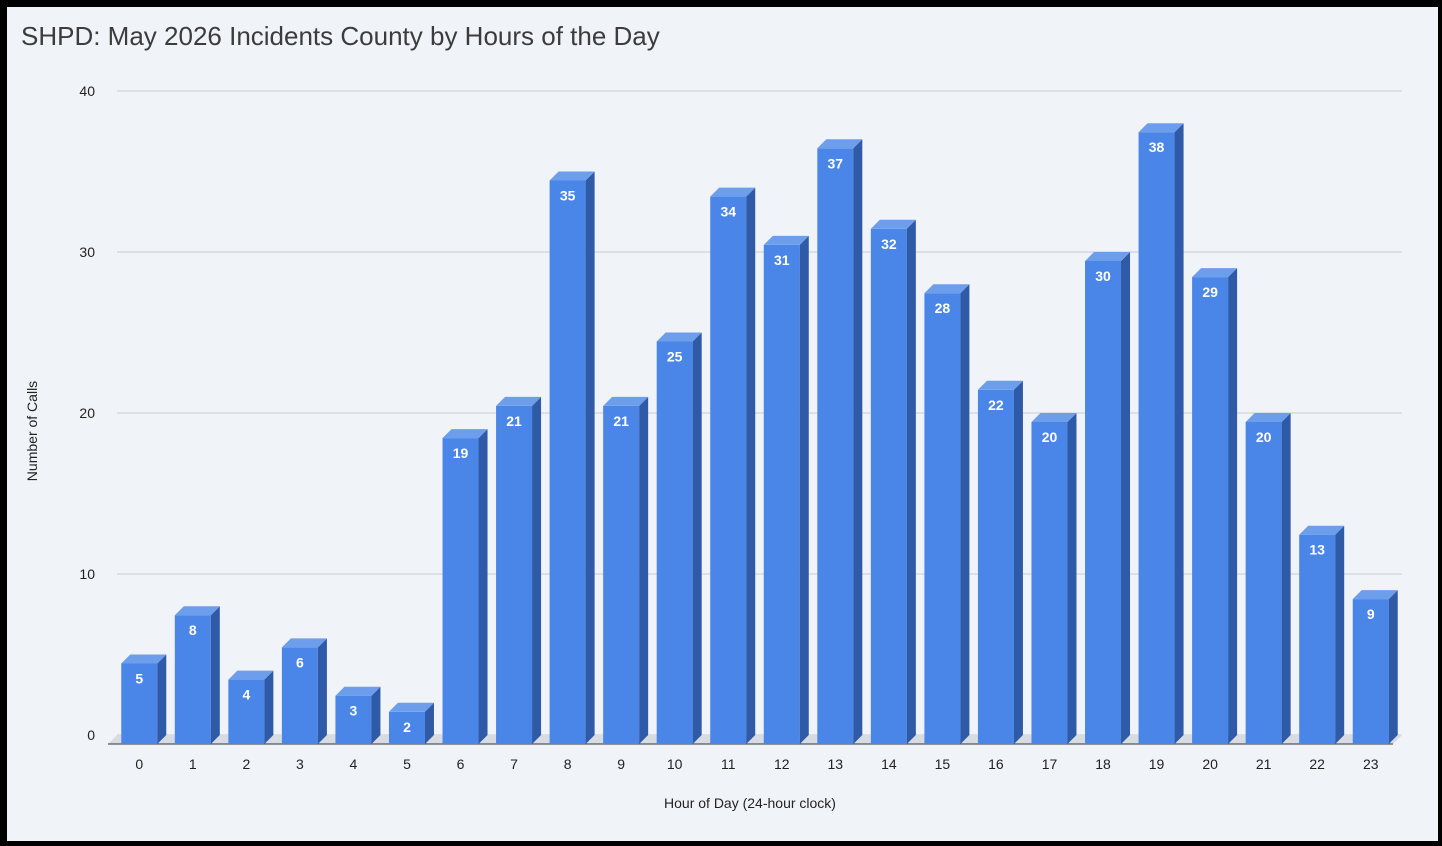  Describe the element at coordinates (1108, 498) in the screenshot. I see `bar-group: 30` at that location.